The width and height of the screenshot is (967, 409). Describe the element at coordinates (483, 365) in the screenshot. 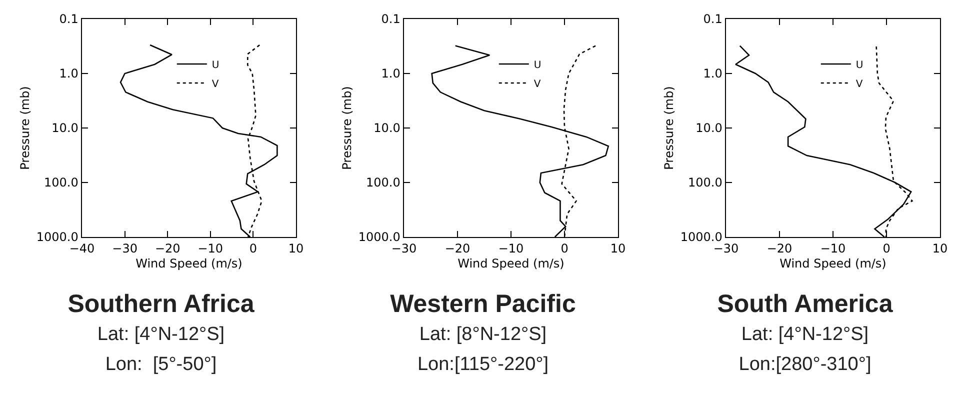

I see `text: Lon:[115°-220°]` at that location.